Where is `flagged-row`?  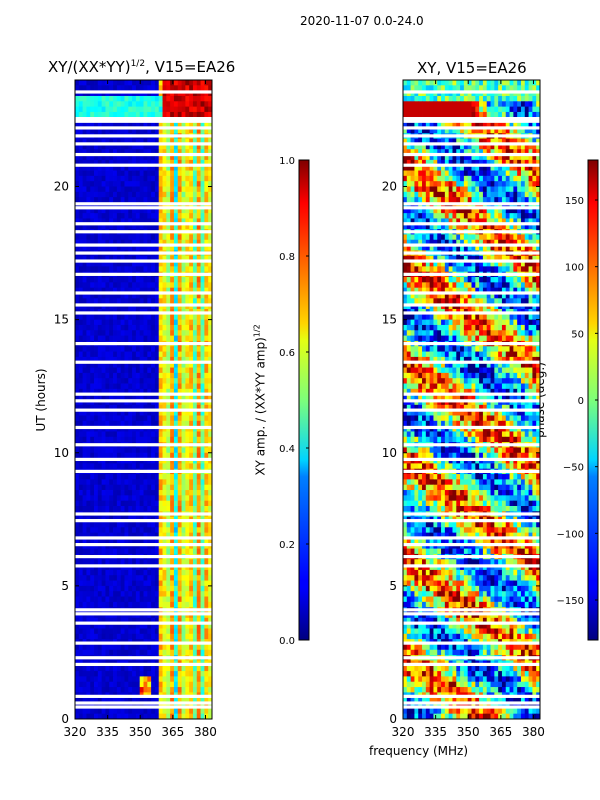
flagged-row is located at coordinates (143, 208).